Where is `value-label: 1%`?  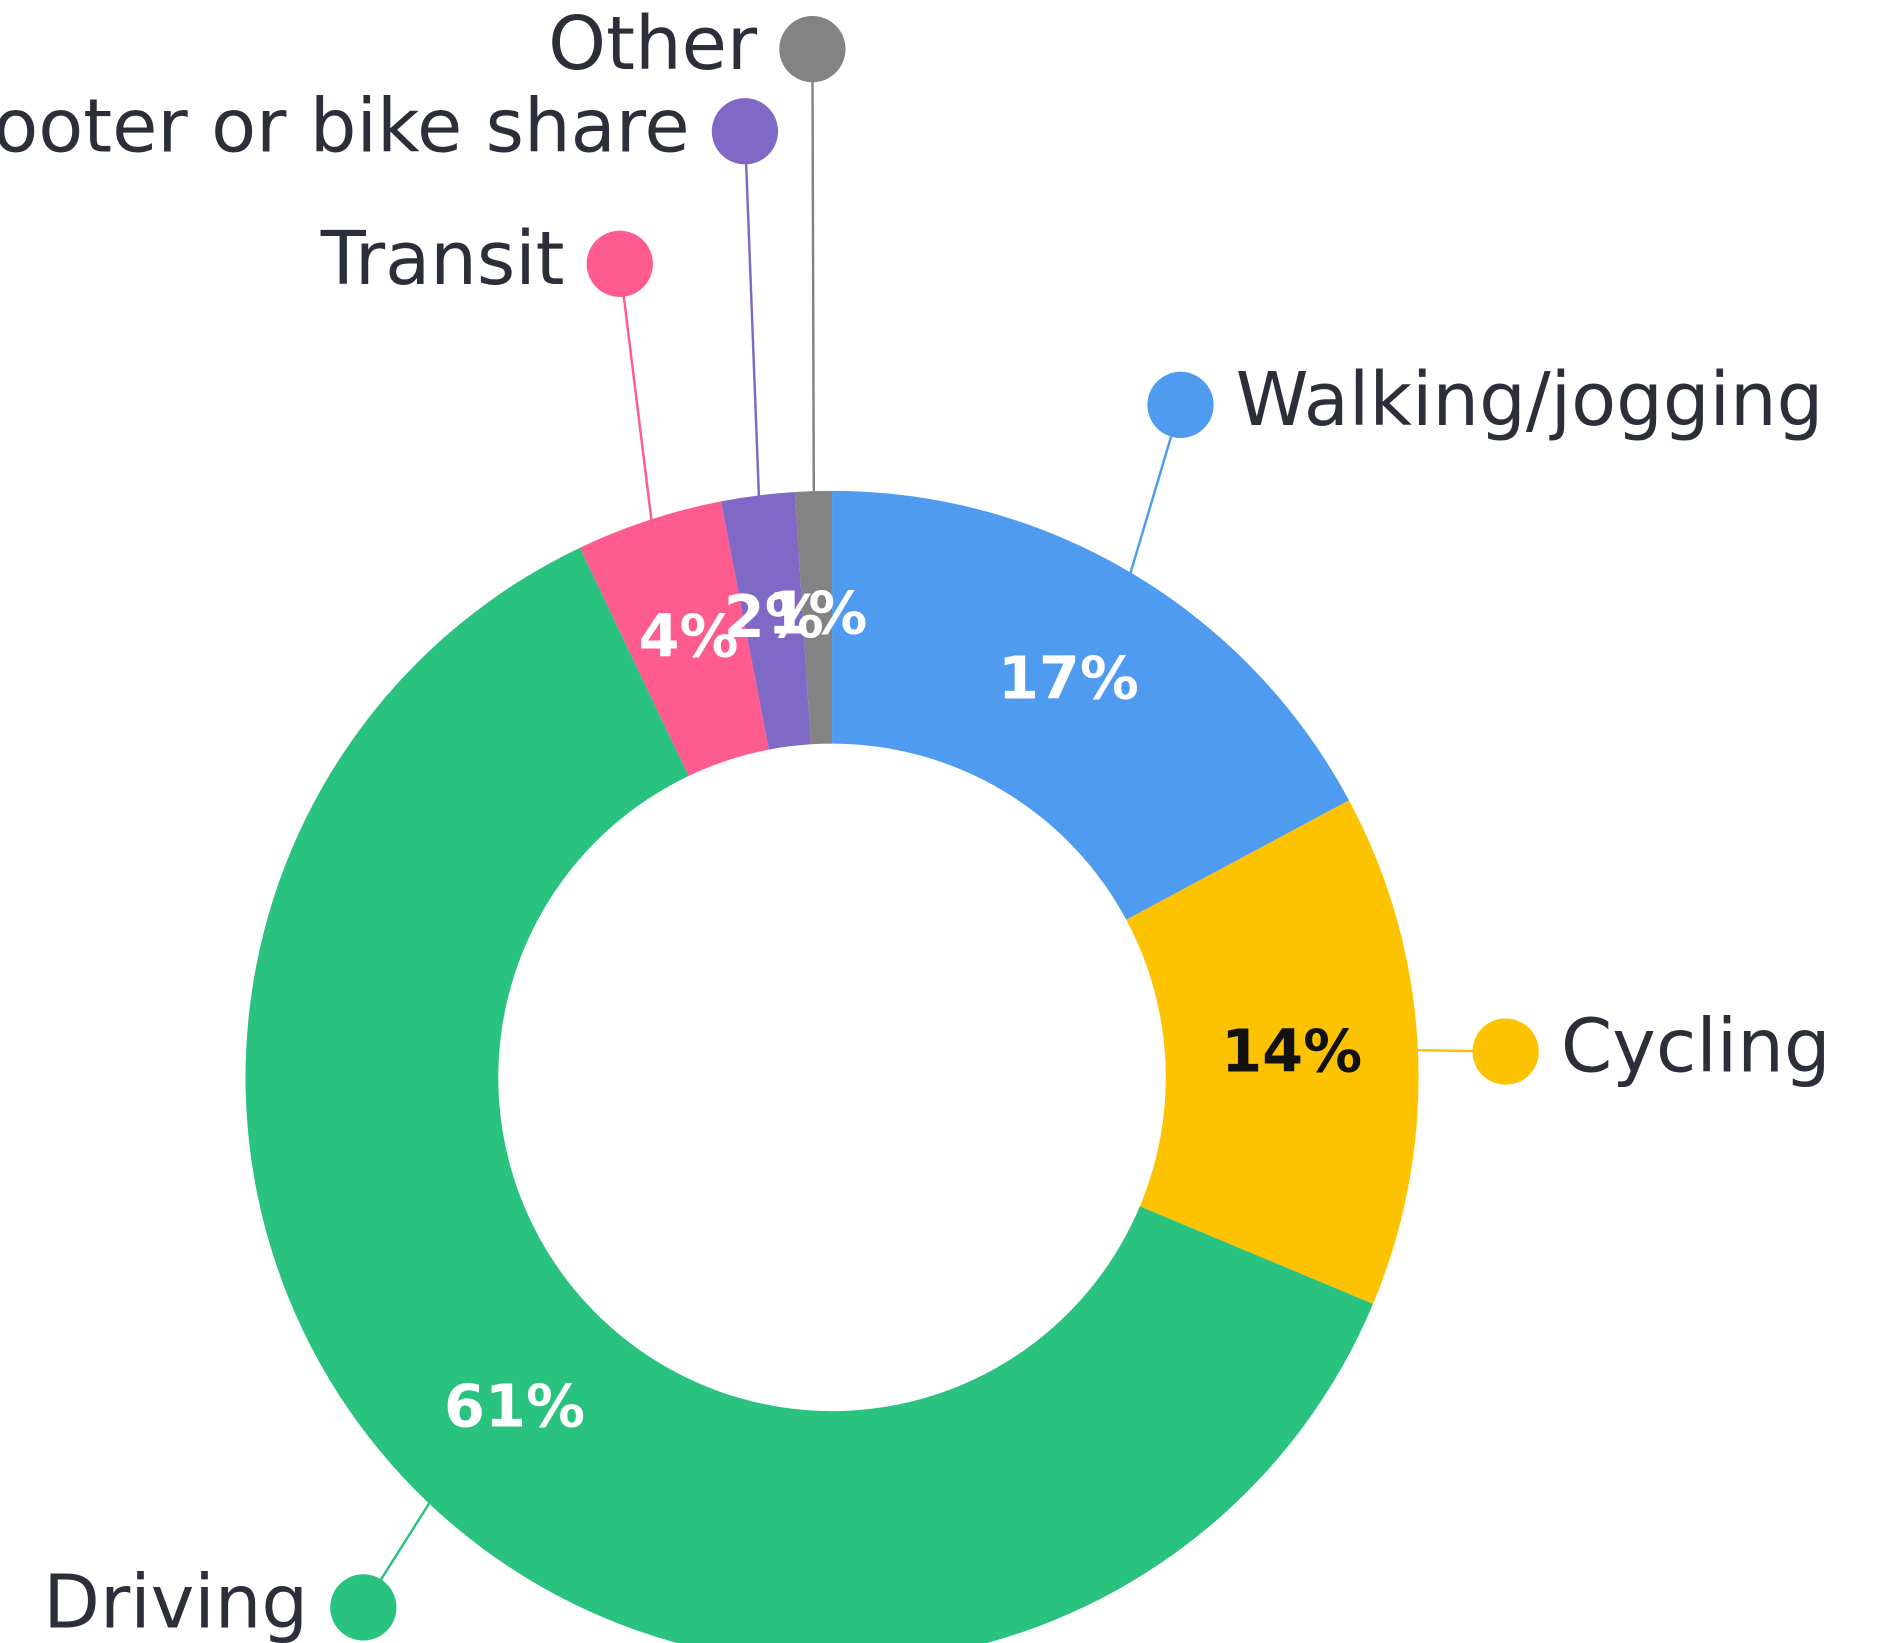 value-label: 1% is located at coordinates (817, 613).